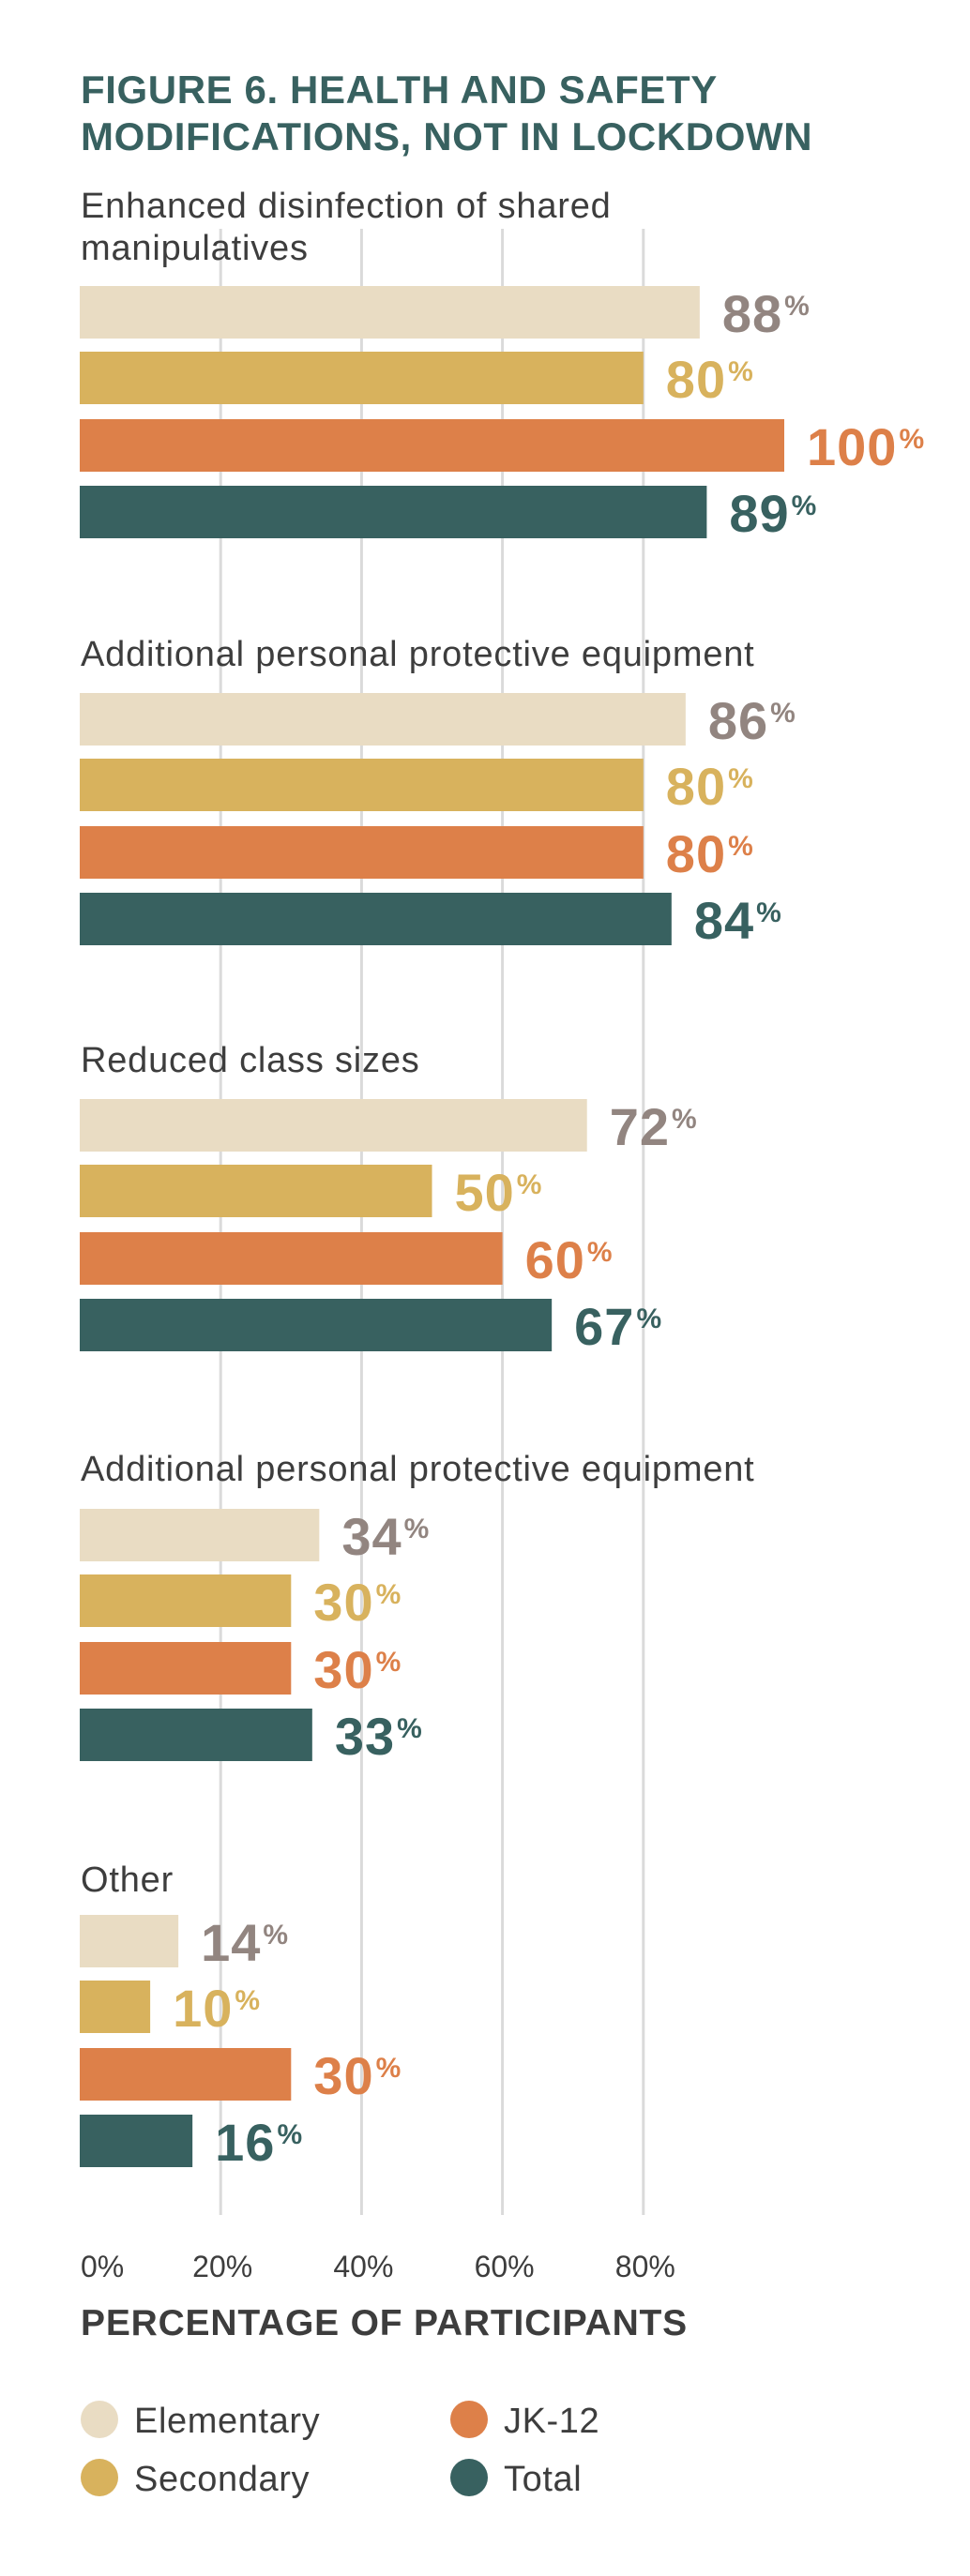  Describe the element at coordinates (446, 136) in the screenshot. I see `chart-title-line-2: MODIFICATIONS, NOT IN LOCKDOWN` at that location.